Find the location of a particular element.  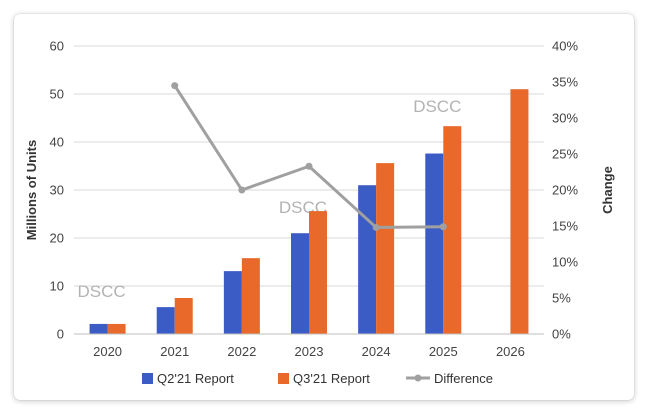

y2-axis-title: Change is located at coordinates (607, 190).